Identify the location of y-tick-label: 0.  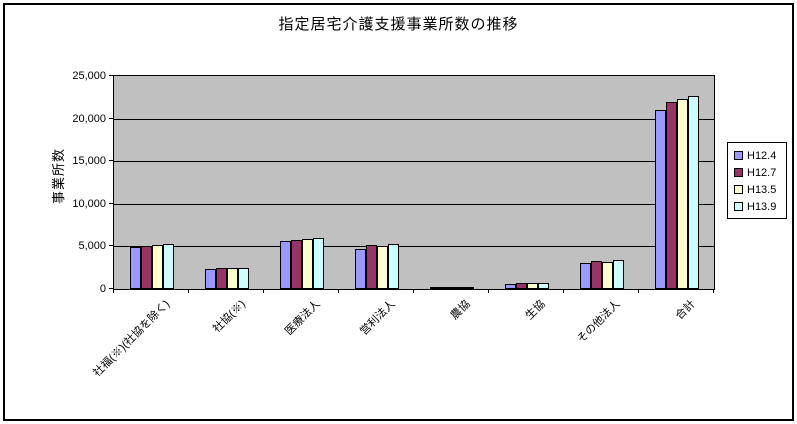
(102, 289).